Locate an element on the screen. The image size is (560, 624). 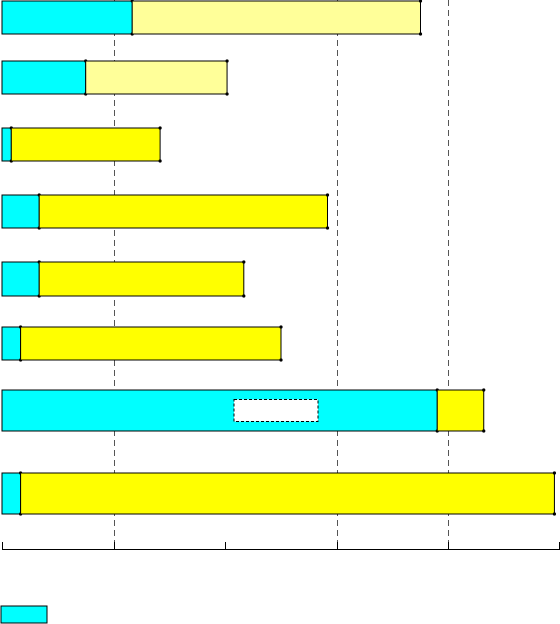
bar-1-segment-1-end-top is located at coordinates (227, 61).